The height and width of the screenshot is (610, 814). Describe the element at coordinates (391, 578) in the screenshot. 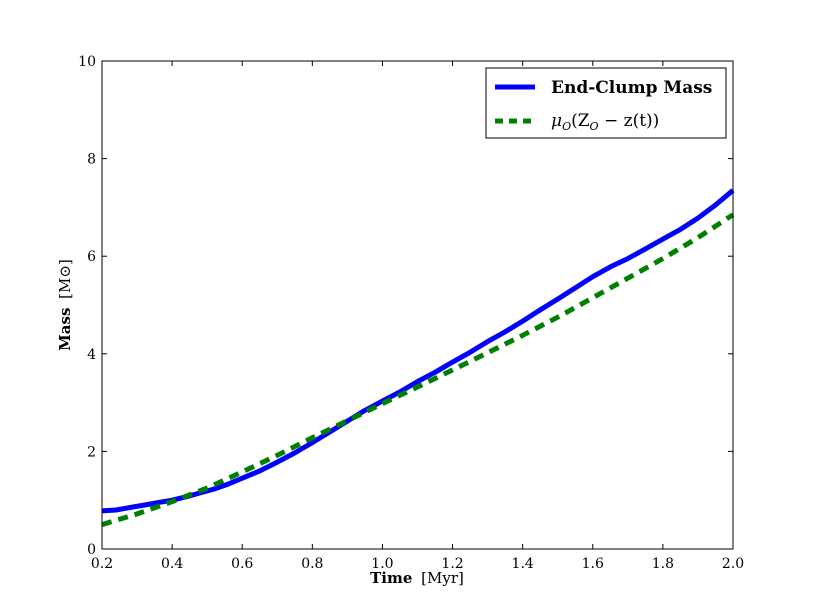

I see `x-axis-label-word: Time` at that location.